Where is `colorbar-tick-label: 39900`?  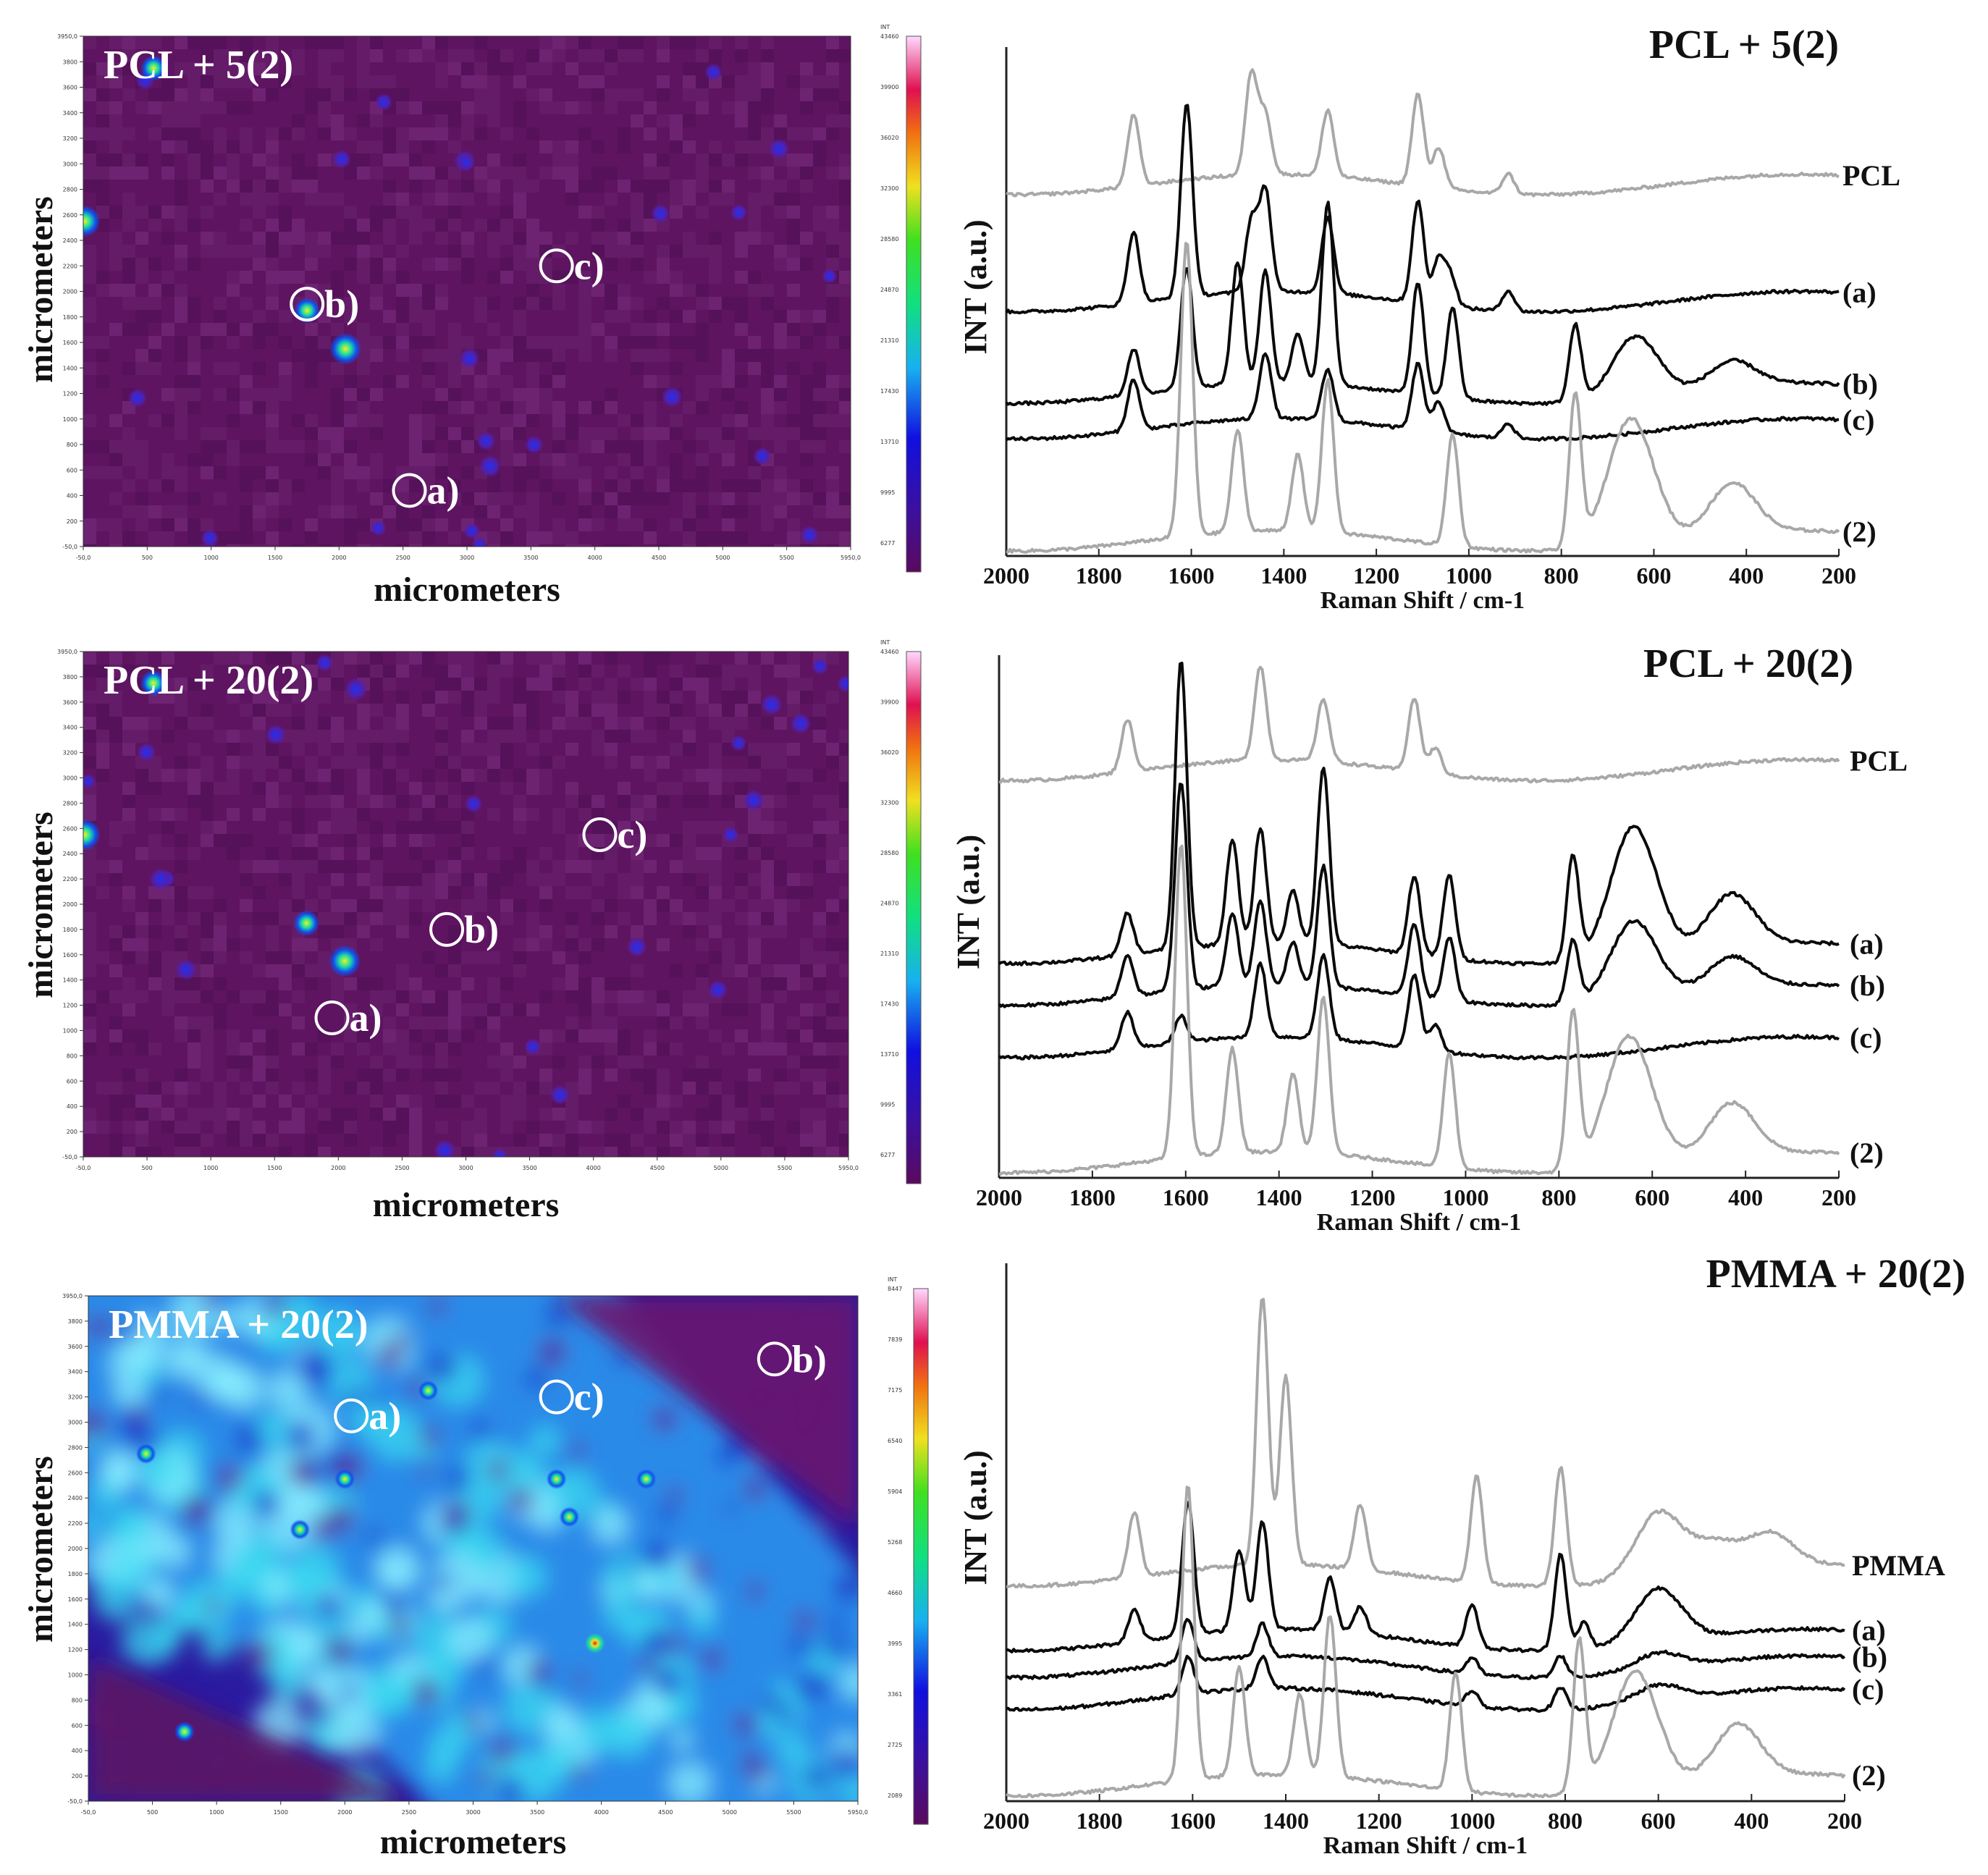 colorbar-tick-label: 39900 is located at coordinates (889, 702).